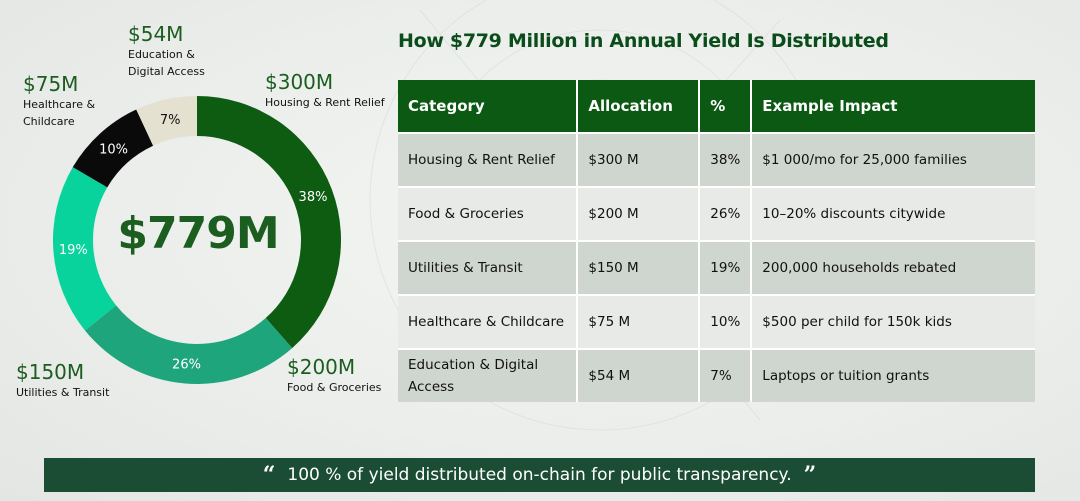 The height and width of the screenshot is (501, 1080). Describe the element at coordinates (639, 375) in the screenshot. I see `table-cell-allocation: $54 M` at that location.